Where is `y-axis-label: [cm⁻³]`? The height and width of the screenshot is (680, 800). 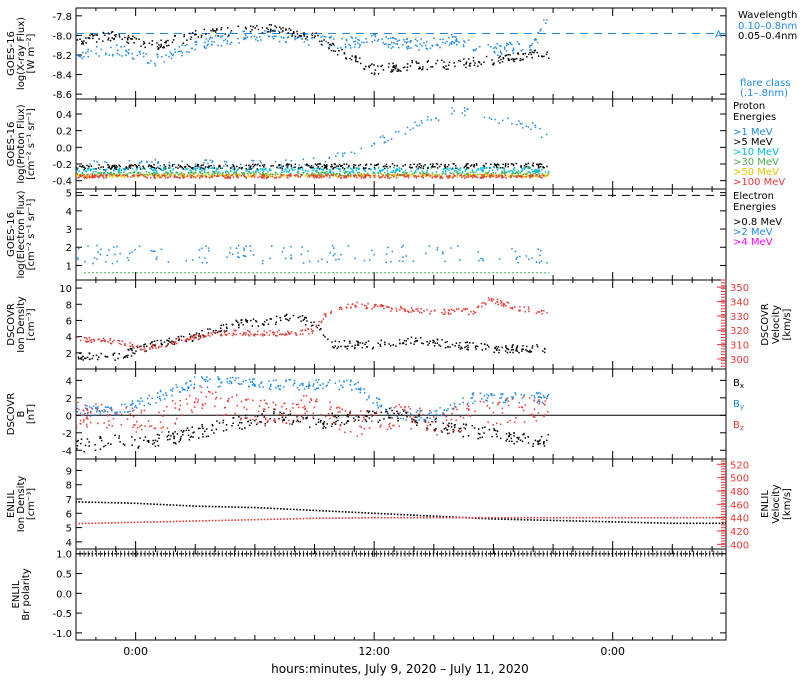 y-axis-label: [cm⁻³] is located at coordinates (31, 324).